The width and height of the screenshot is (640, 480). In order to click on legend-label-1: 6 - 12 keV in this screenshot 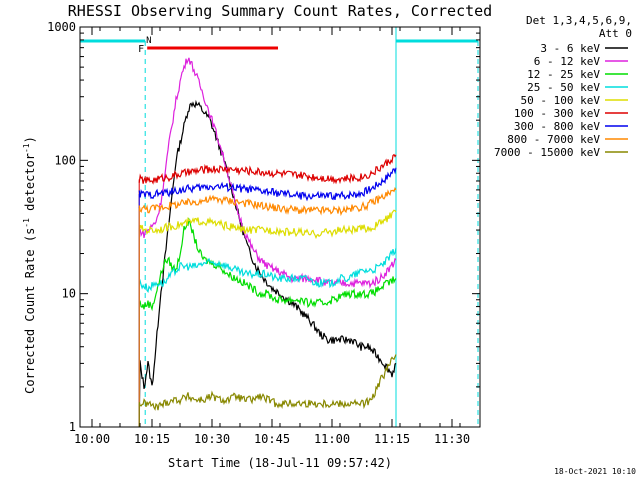, I will do `click(567, 61)`.